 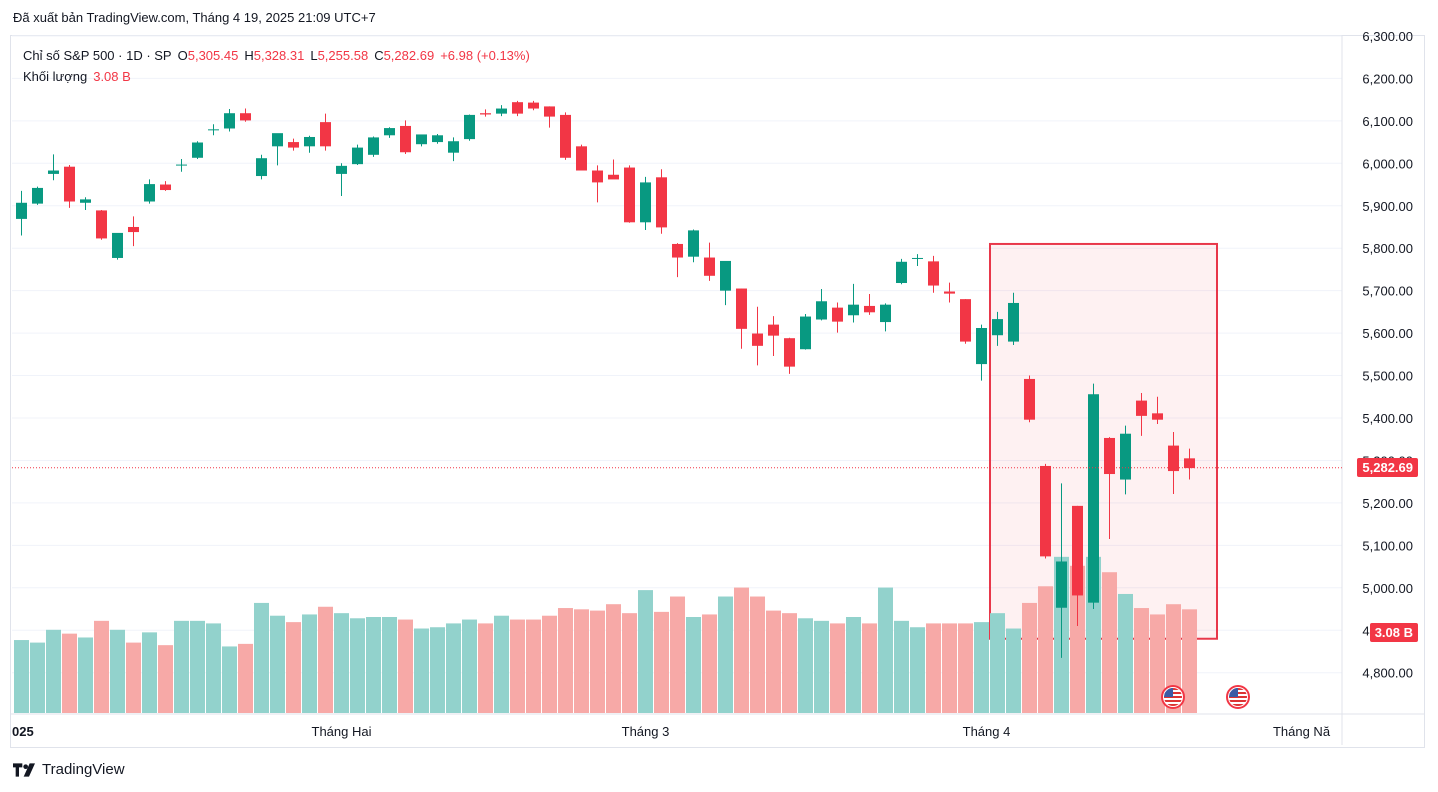 What do you see at coordinates (1387, 163) in the screenshot?
I see `y-tick-label: 6,000.00` at bounding box center [1387, 163].